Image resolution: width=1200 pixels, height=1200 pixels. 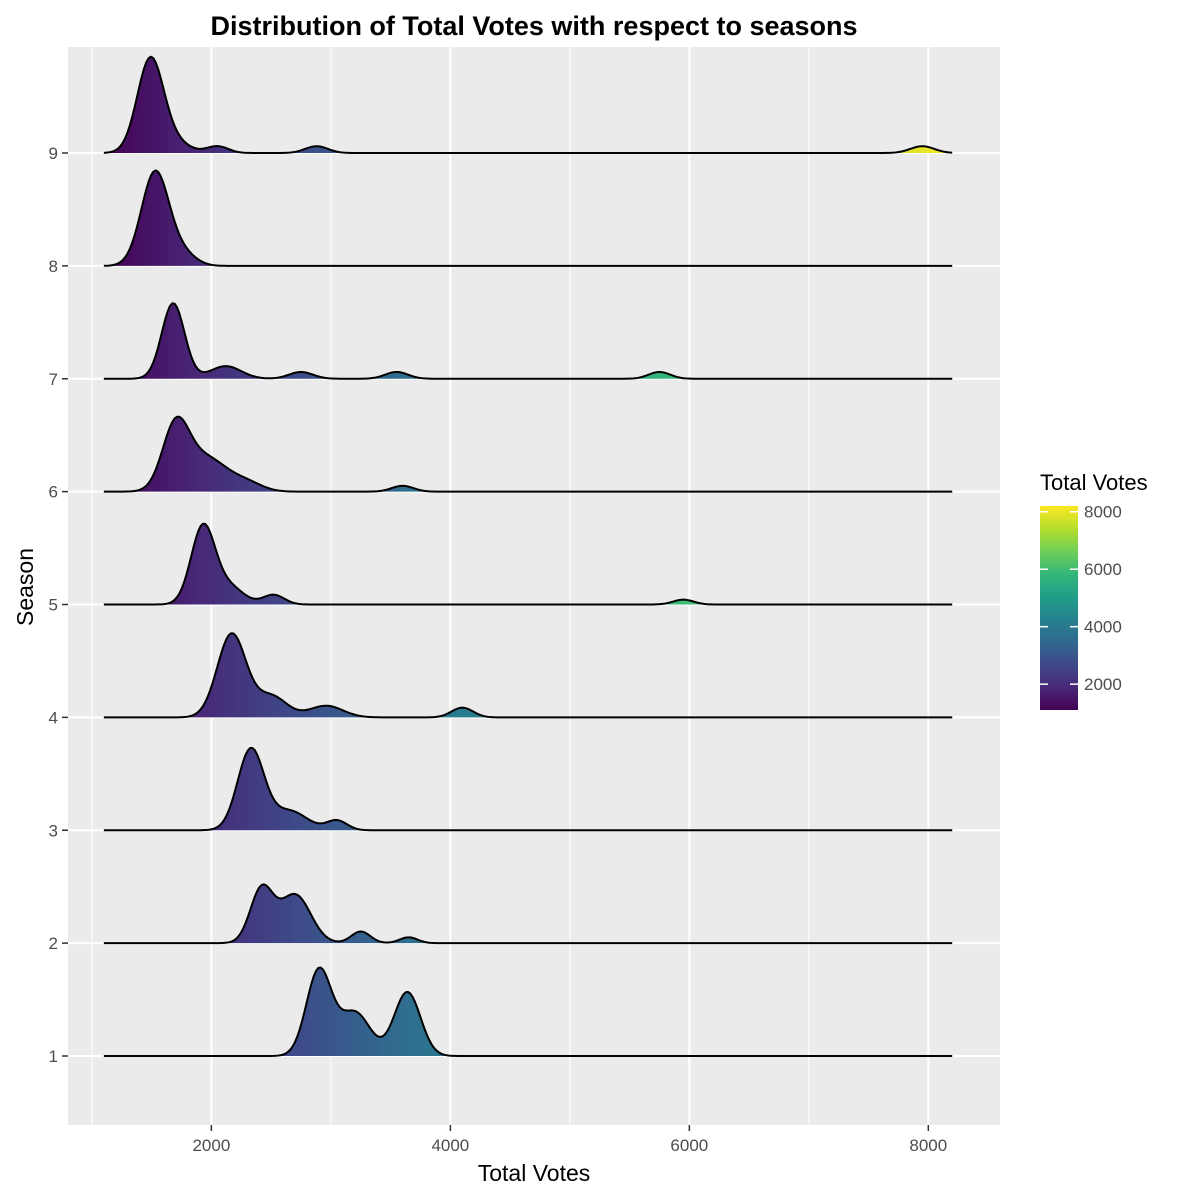 I want to click on legend-tick-label: 2000, so click(x=1103, y=684).